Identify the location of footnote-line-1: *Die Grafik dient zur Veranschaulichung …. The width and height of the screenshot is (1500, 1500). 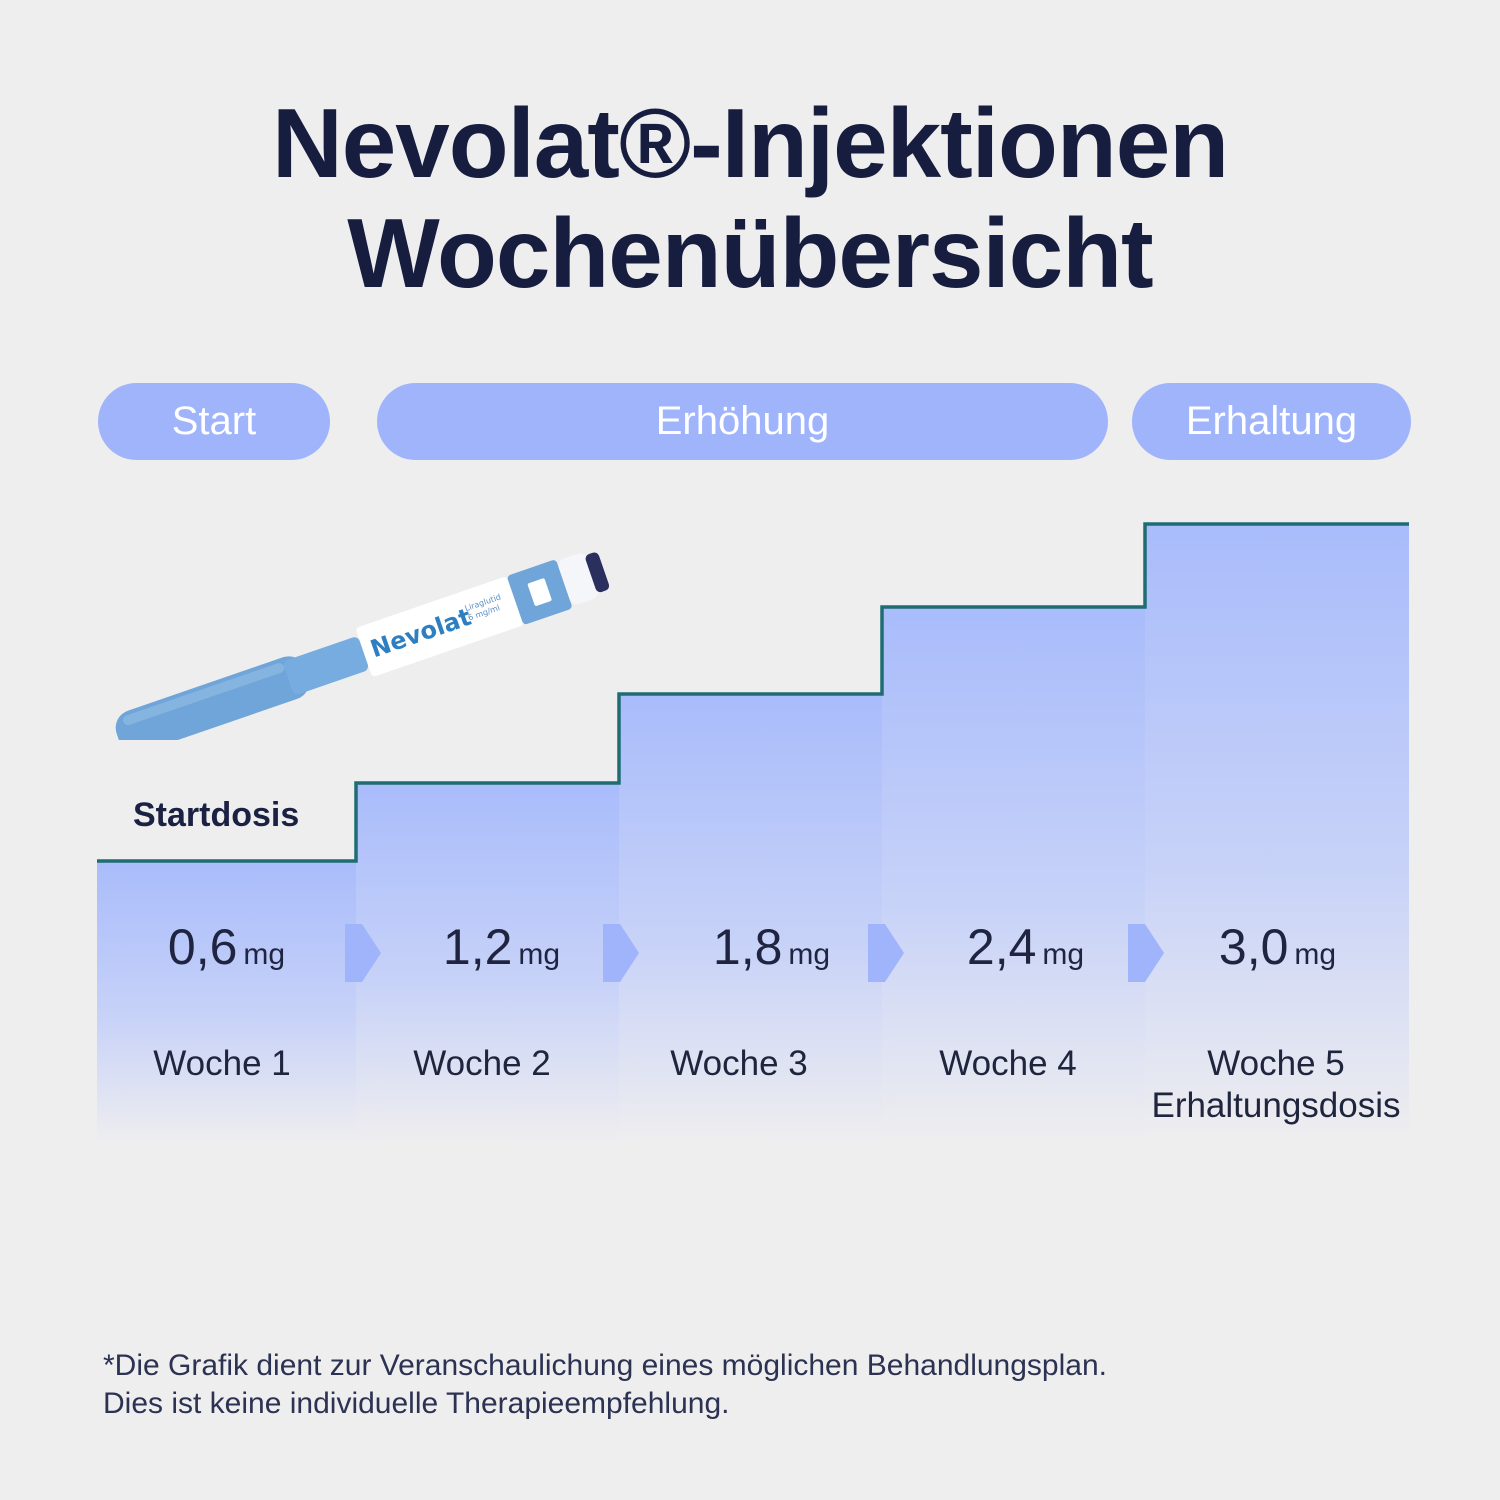
(605, 1365).